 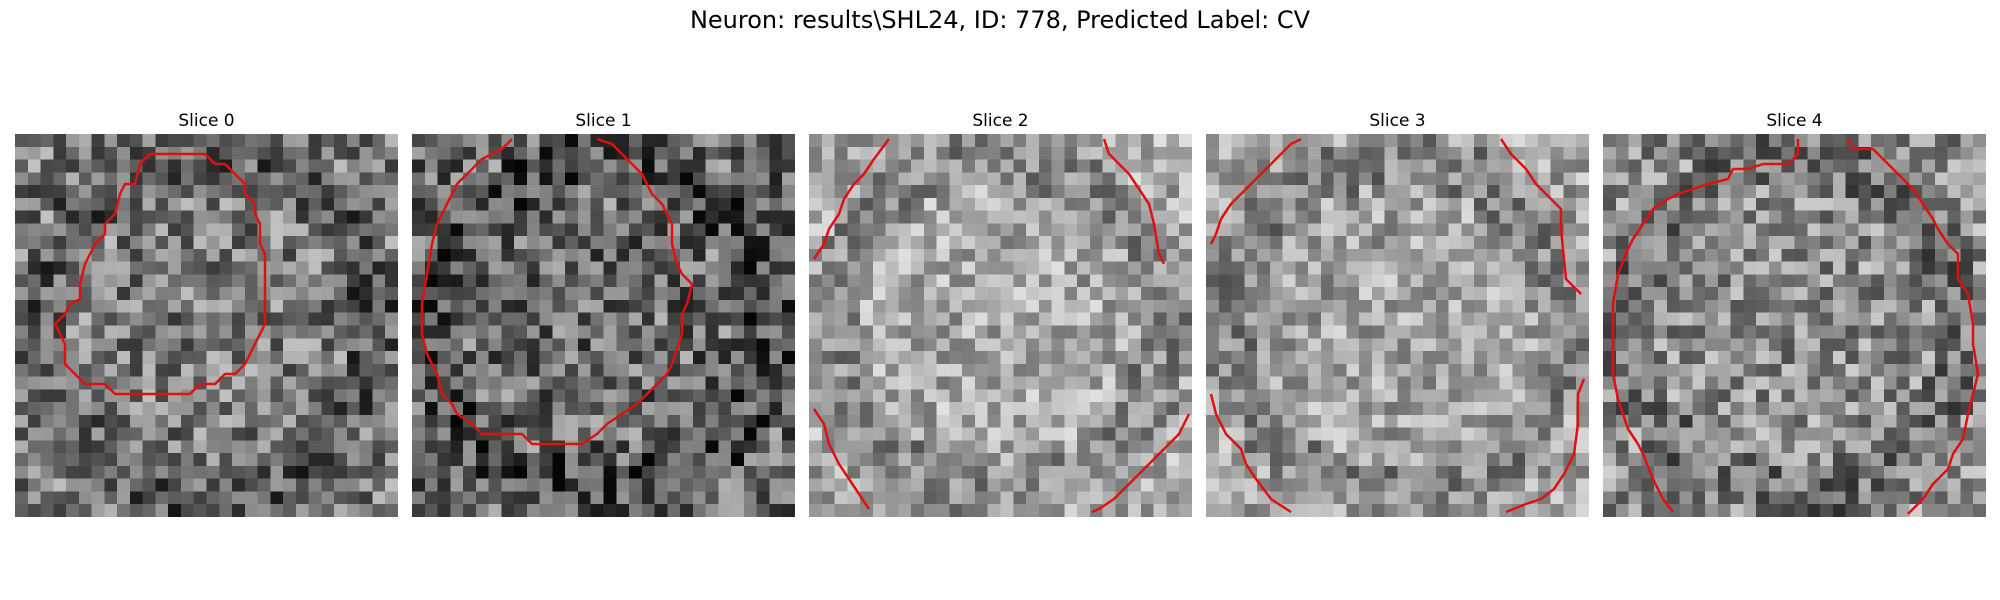 What do you see at coordinates (1794, 121) in the screenshot?
I see `slice-title: Slice 4` at bounding box center [1794, 121].